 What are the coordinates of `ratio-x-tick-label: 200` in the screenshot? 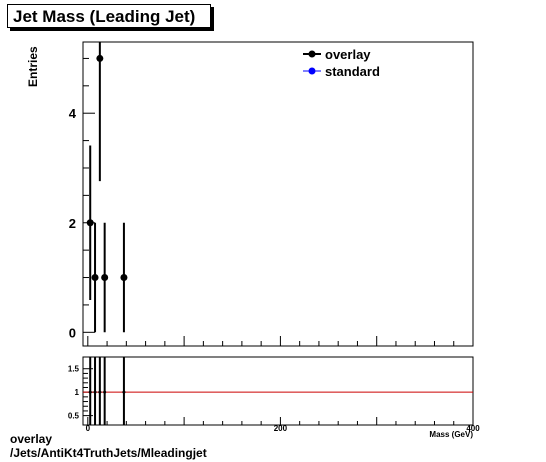 It's located at (281, 428).